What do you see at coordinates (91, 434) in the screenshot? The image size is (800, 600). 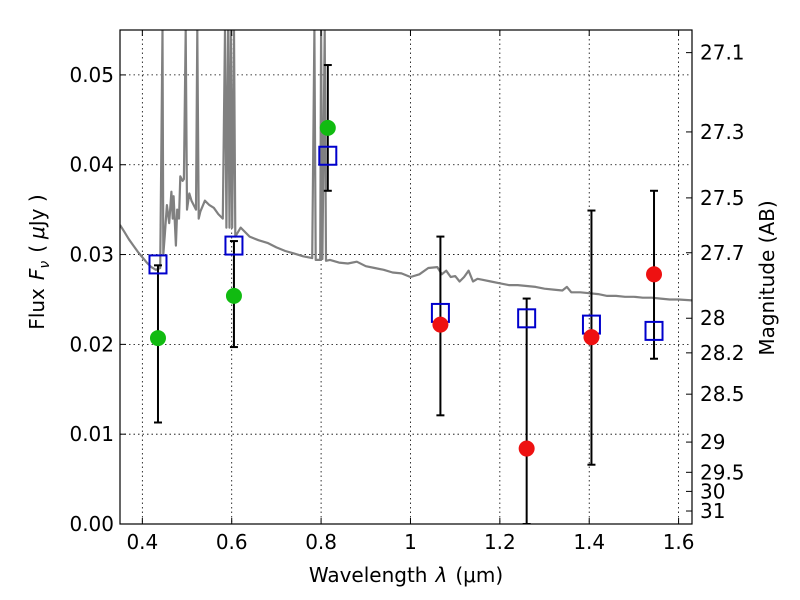 I see `y-tick-label: 0.01` at bounding box center [91, 434].